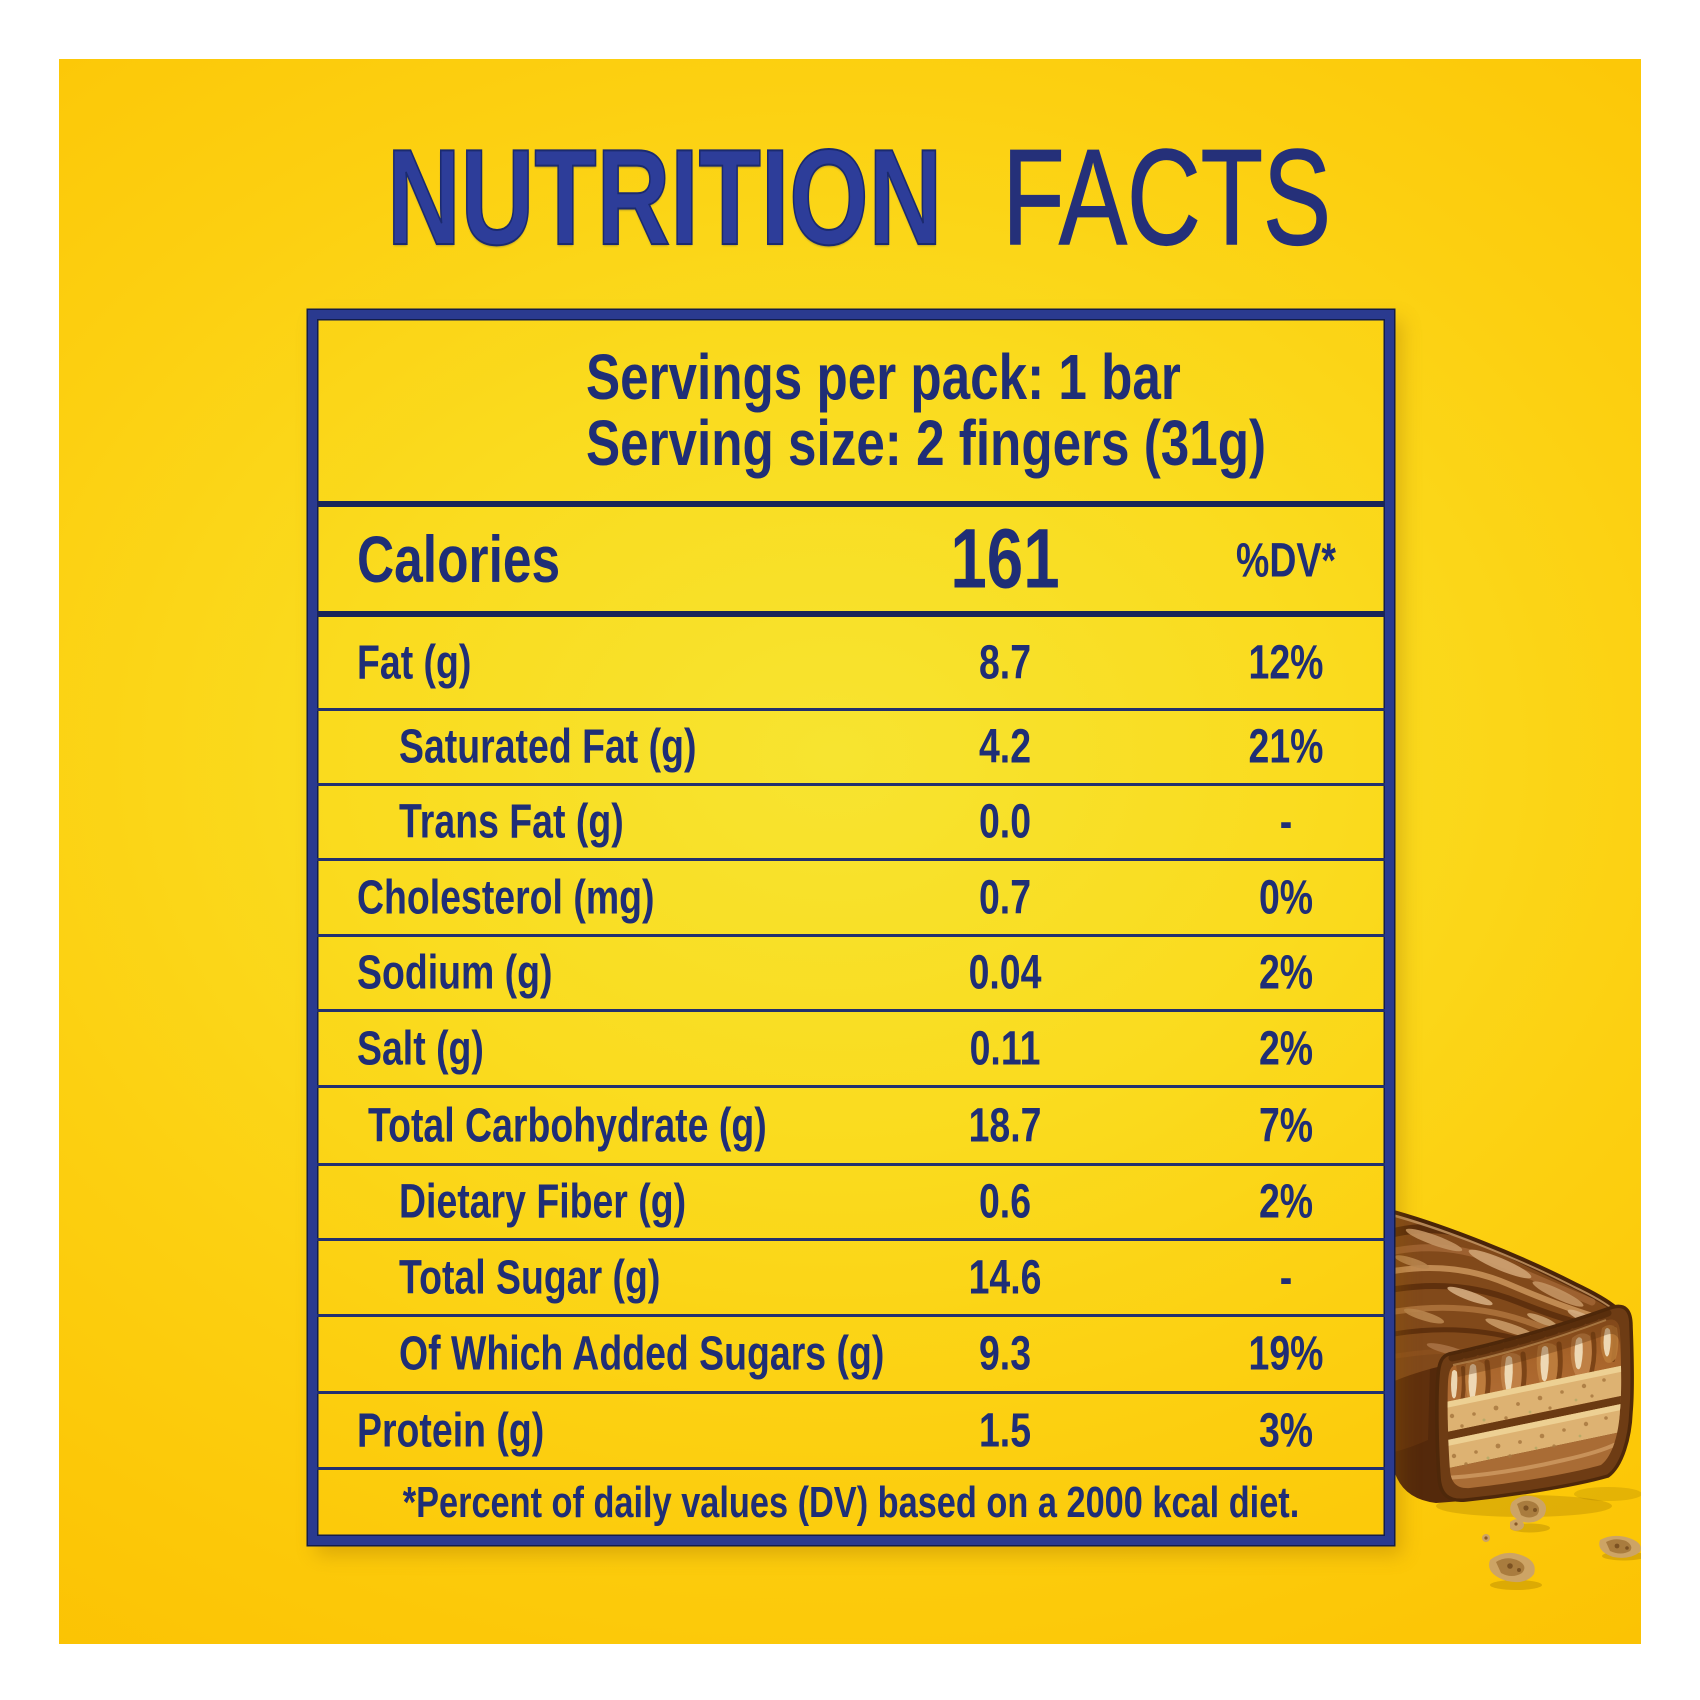  Describe the element at coordinates (851, 1050) in the screenshot. I see `table-row-salt: Salt (g) 0.11 2%` at that location.